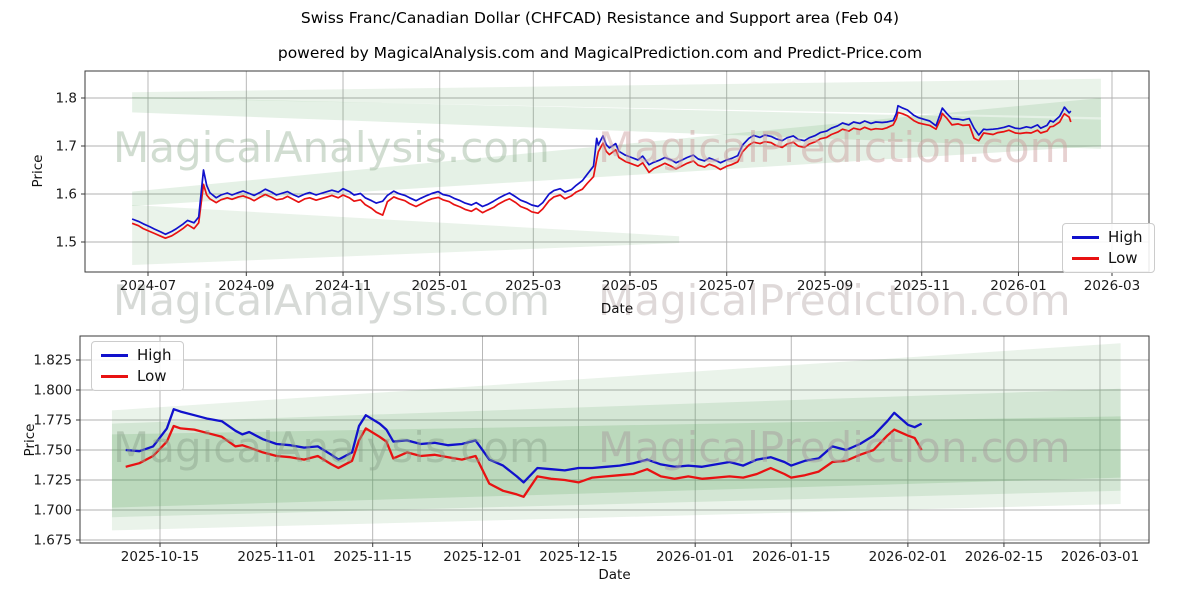 The height and width of the screenshot is (600, 1200). What do you see at coordinates (38, 171) in the screenshot?
I see `top-ylabel: Price` at bounding box center [38, 171].